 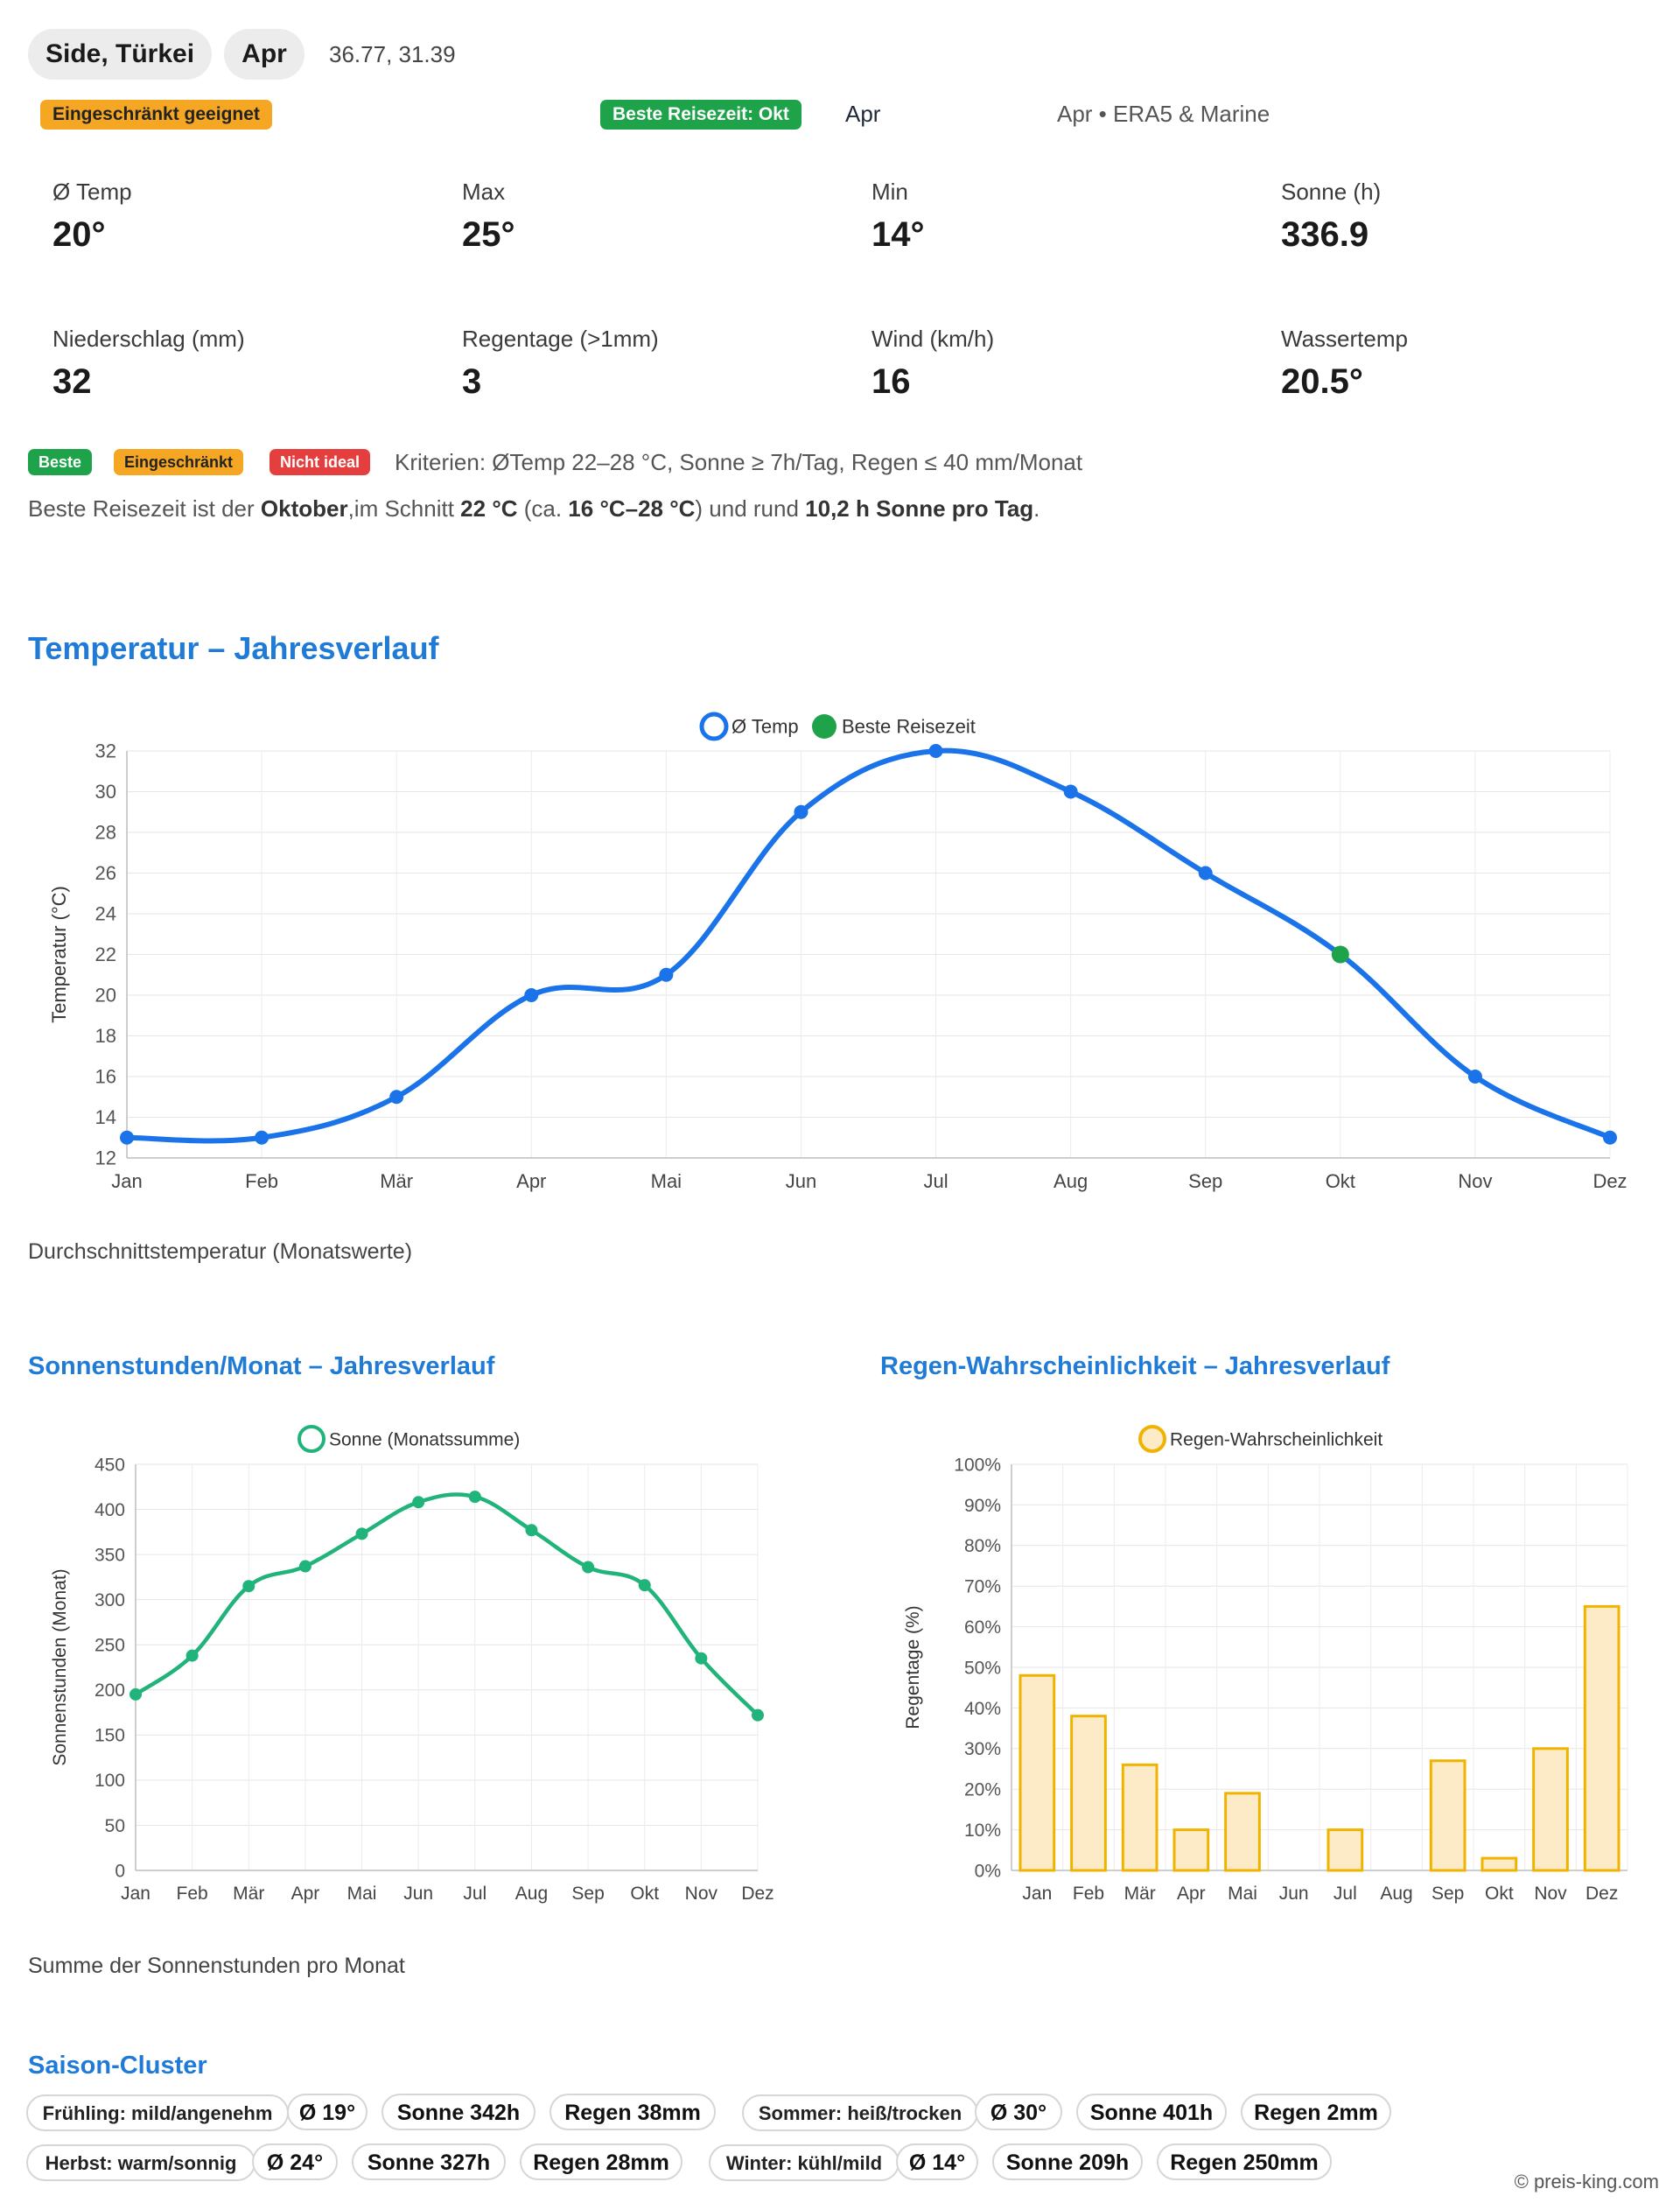 What do you see at coordinates (933, 339) in the screenshot?
I see `stat-label-wind: Wind (km/h)` at bounding box center [933, 339].